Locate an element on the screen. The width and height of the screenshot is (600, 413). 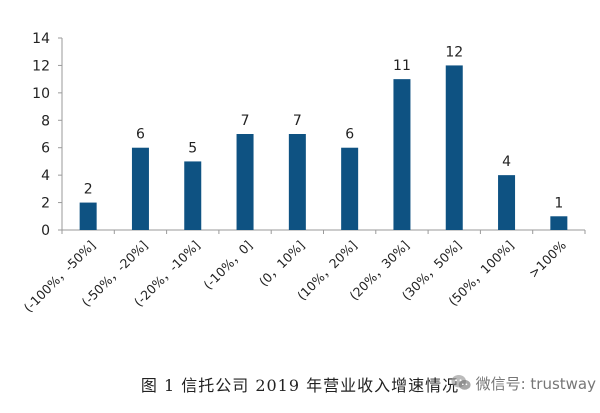
bar-data-label: 12 is located at coordinates (454, 52).